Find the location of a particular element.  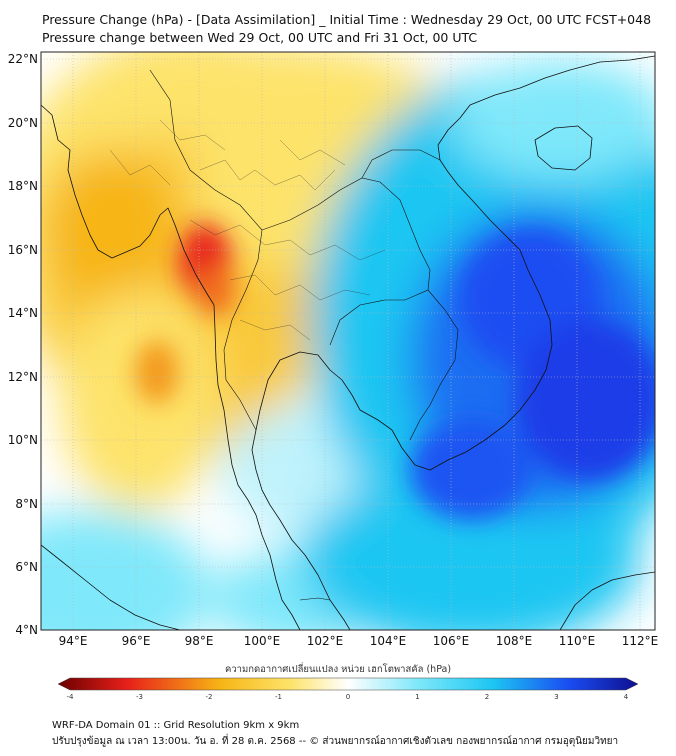

colorbar-ticks: -4 -3 -2 -1 0 1 2 3 4 is located at coordinates (348, 697).